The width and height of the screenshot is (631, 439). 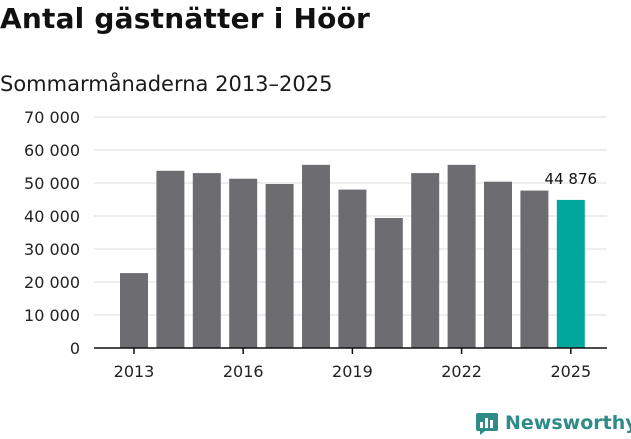 I want to click on bar-2019, so click(x=352, y=268).